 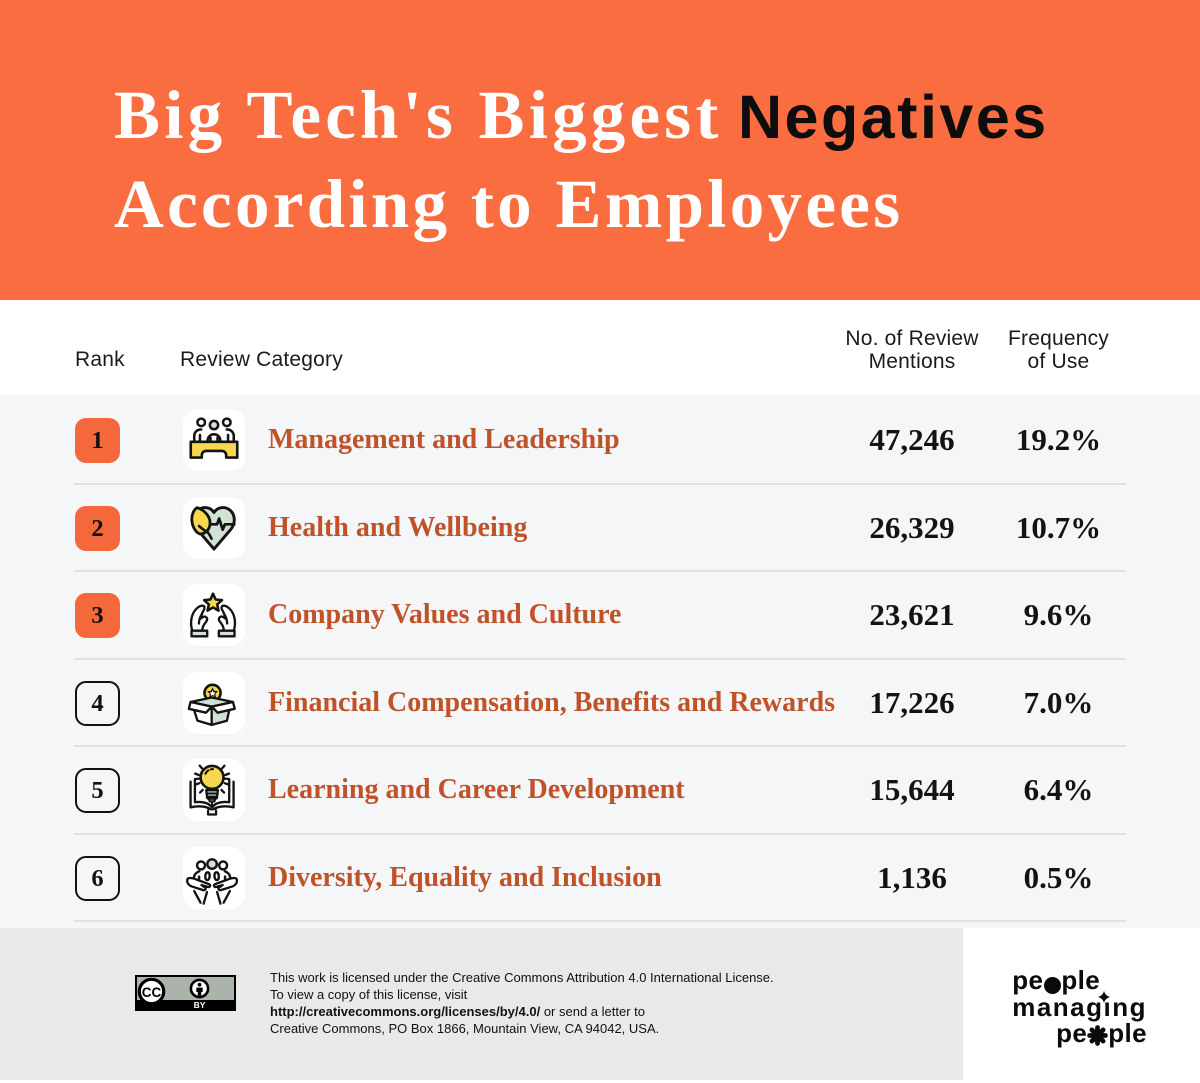 What do you see at coordinates (200, 1005) in the screenshot?
I see `svg-text: BY` at bounding box center [200, 1005].